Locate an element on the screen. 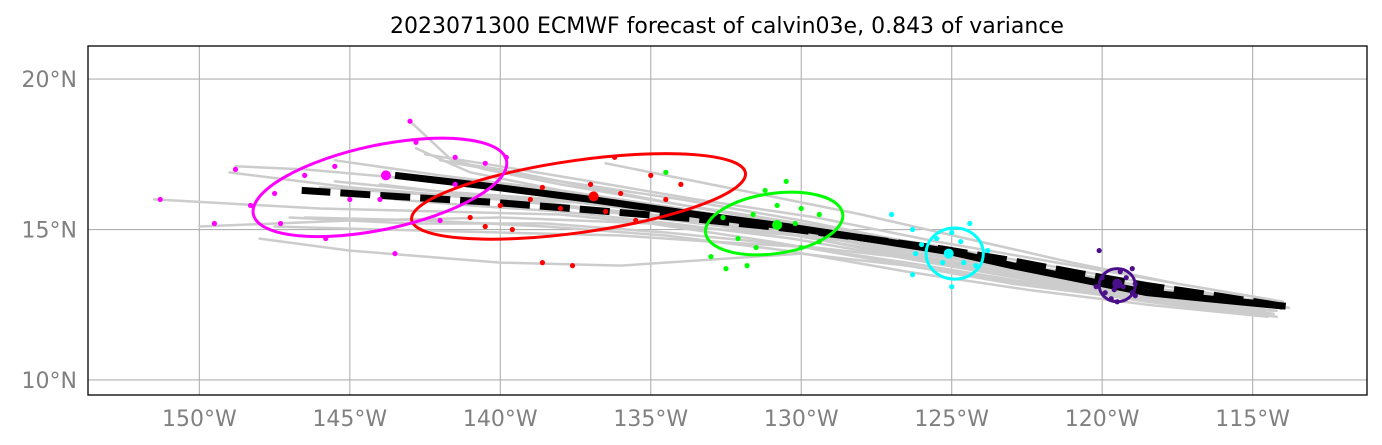 This screenshot has width=1382, height=445. group-2-ellipse is located at coordinates (774, 223).